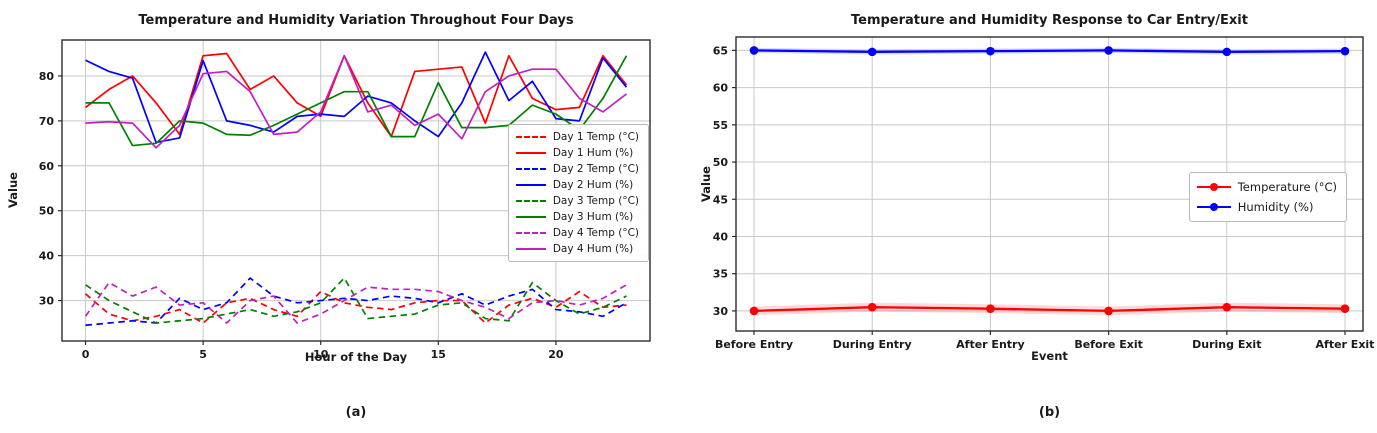 This screenshot has width=1377, height=433. What do you see at coordinates (720, 274) in the screenshot?
I see `y-tick-label: 35` at bounding box center [720, 274].